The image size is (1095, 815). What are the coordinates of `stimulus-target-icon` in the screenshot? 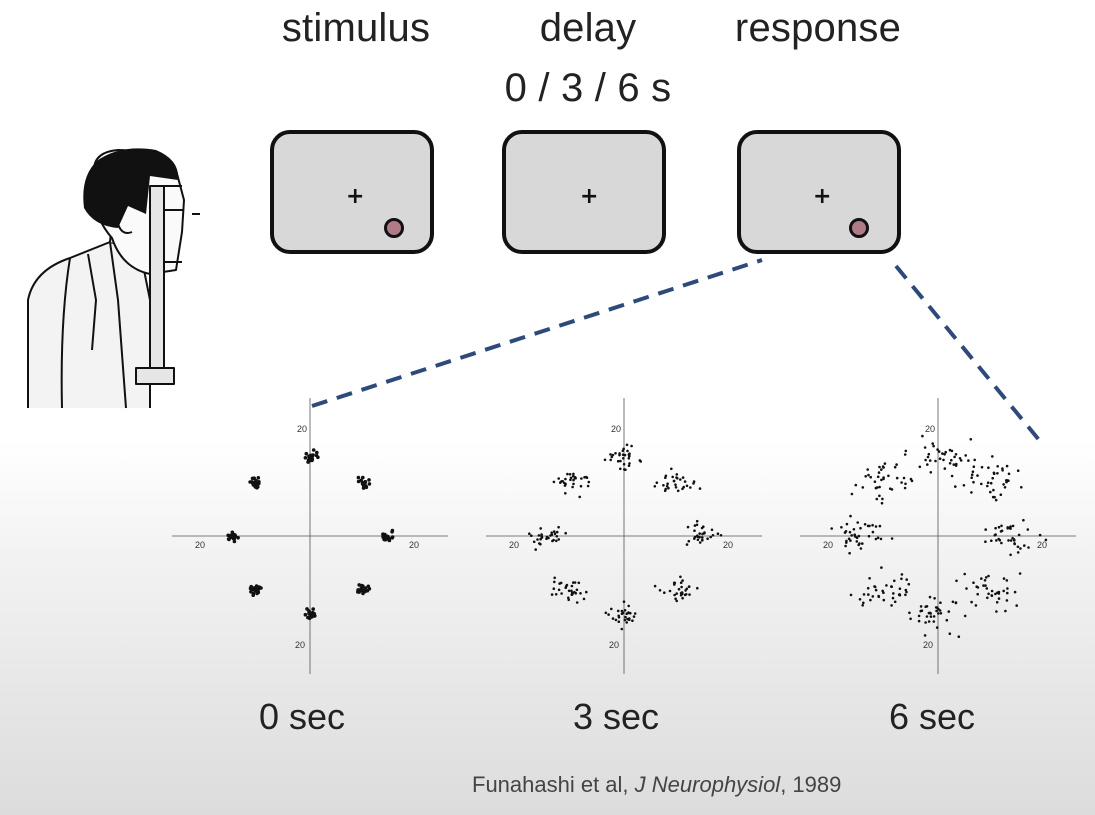 It's located at (394, 228).